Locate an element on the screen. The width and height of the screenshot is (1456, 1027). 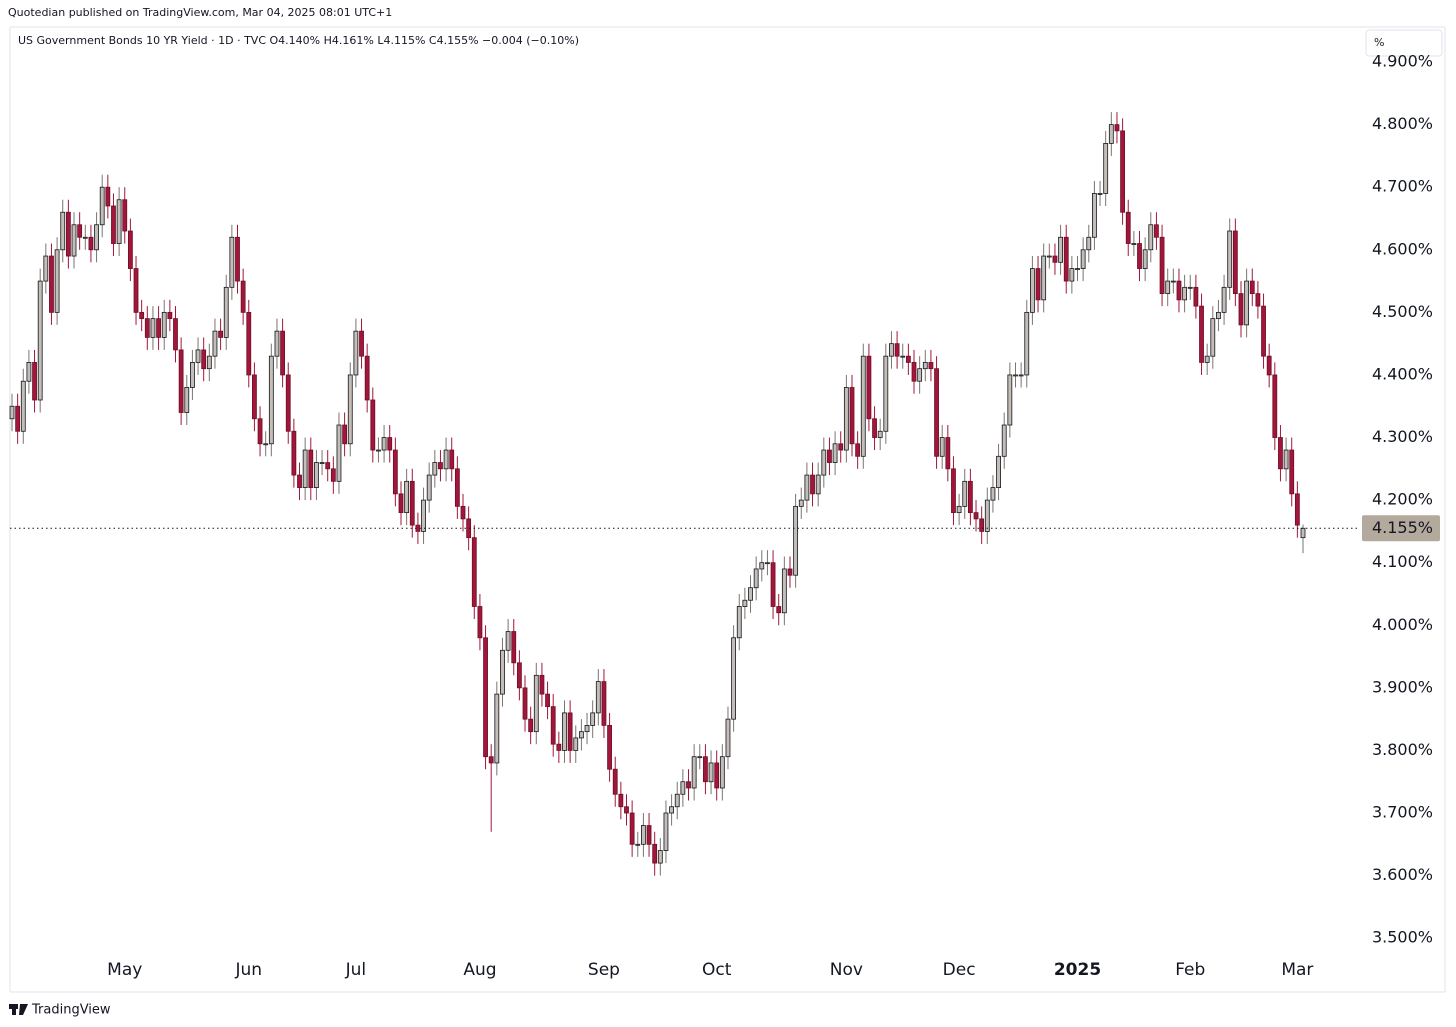
y-tick-label: 4.000% is located at coordinates (1402, 624).